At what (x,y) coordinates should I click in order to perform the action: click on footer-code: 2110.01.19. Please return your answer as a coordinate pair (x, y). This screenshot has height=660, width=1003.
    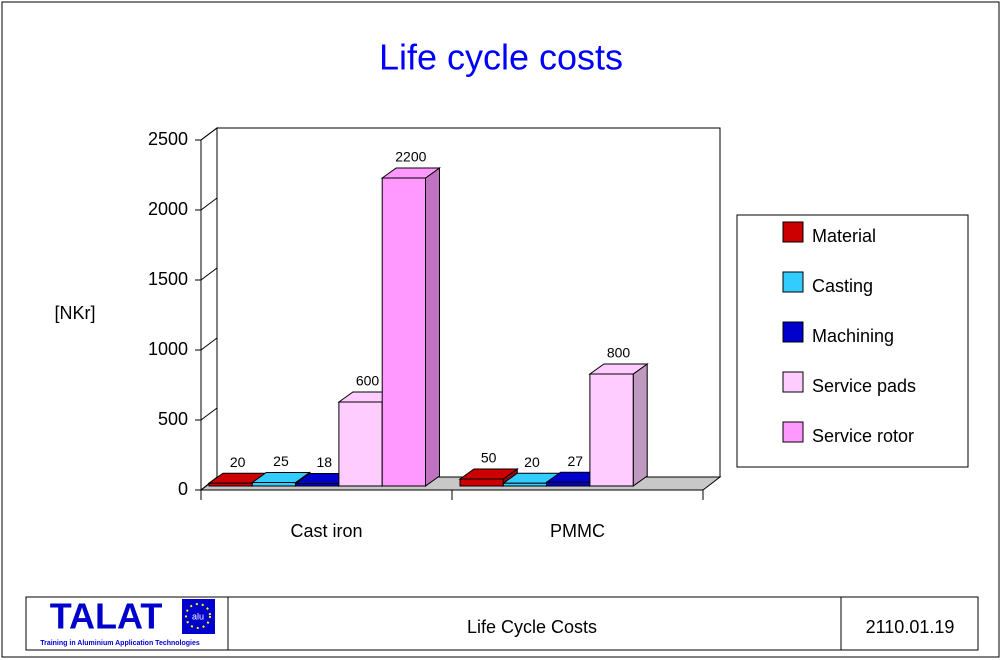
    Looking at the image, I should click on (910, 627).